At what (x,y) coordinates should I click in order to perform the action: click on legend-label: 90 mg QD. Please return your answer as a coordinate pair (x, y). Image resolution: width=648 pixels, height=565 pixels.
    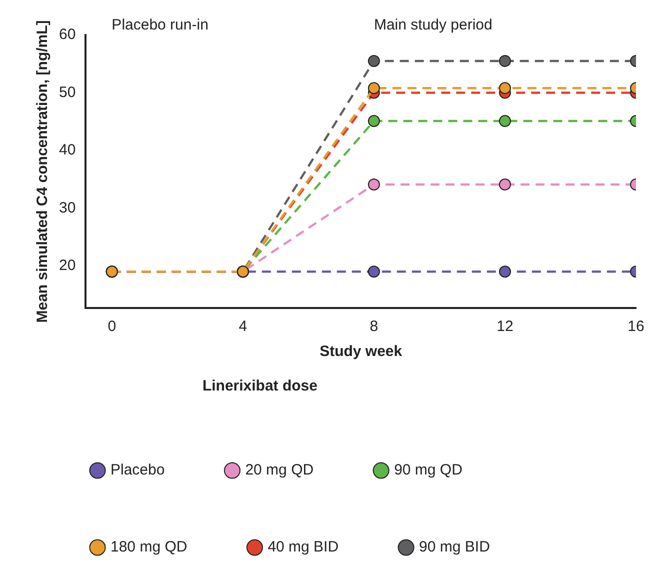
    Looking at the image, I should click on (428, 470).